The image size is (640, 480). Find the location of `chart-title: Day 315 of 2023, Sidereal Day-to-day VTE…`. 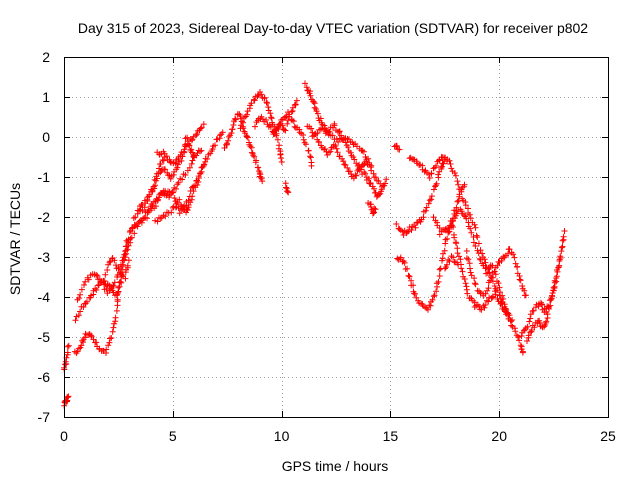

chart-title: Day 315 of 2023, Sidereal Day-to-day VTE… is located at coordinates (333, 28).